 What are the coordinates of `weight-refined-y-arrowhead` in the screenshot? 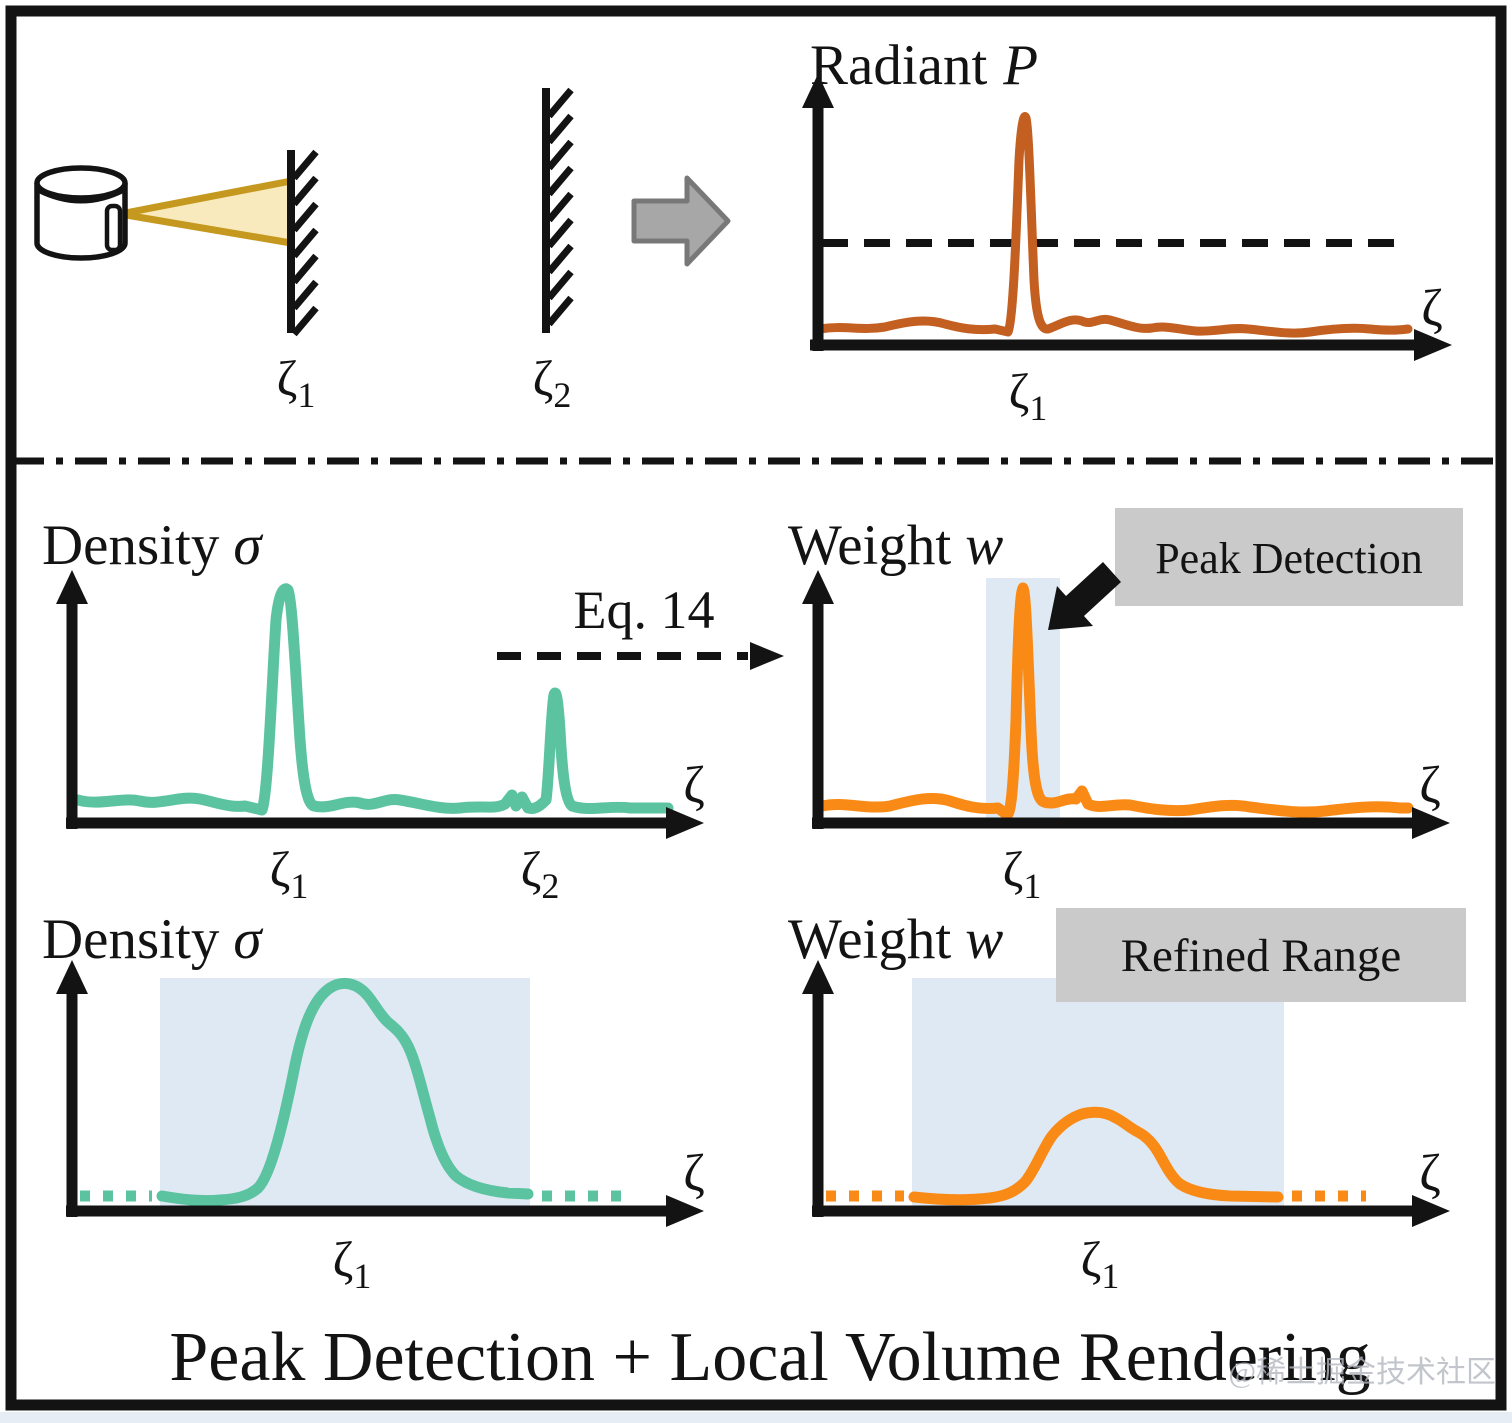 It's located at (818, 977).